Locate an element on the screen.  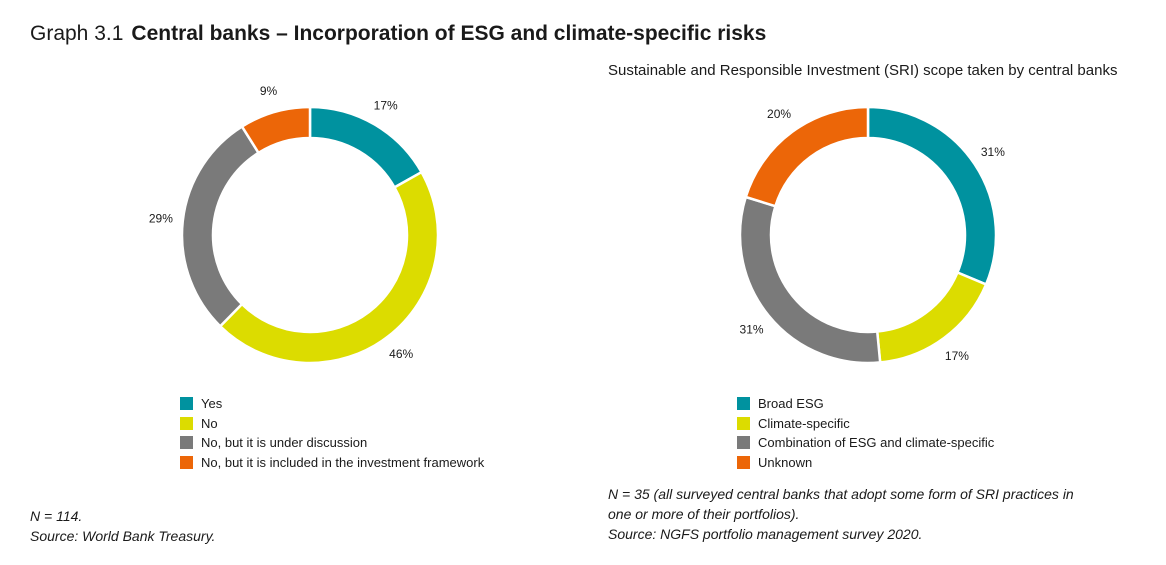
slice-label: 29% is located at coordinates (161, 219).